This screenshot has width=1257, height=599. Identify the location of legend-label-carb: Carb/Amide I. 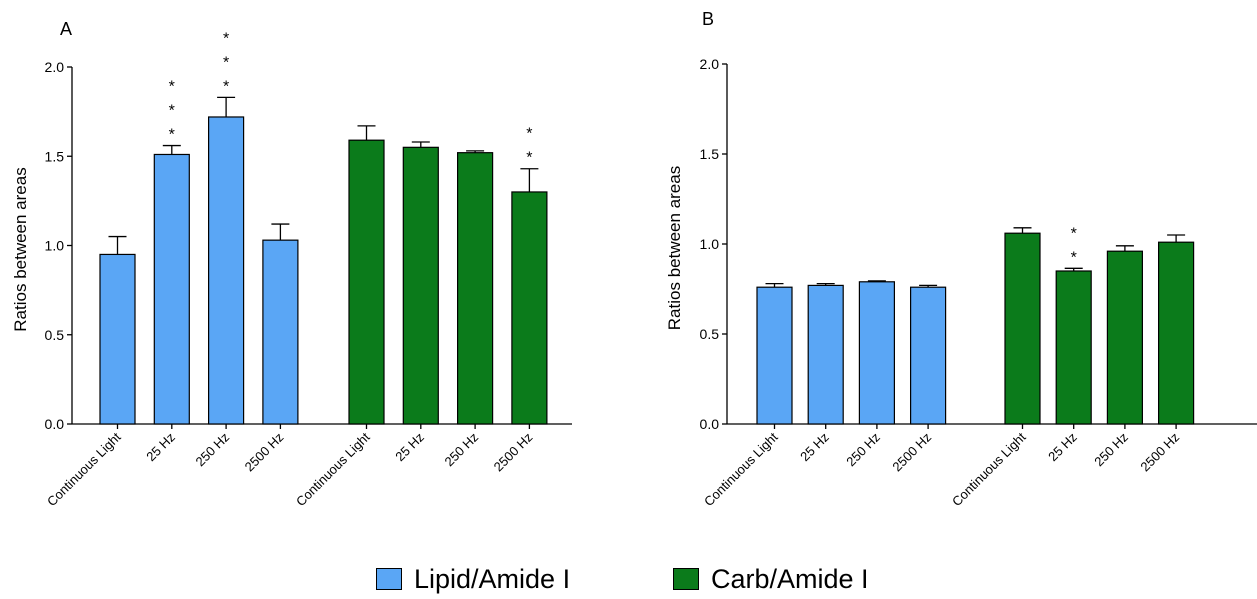
(790, 579).